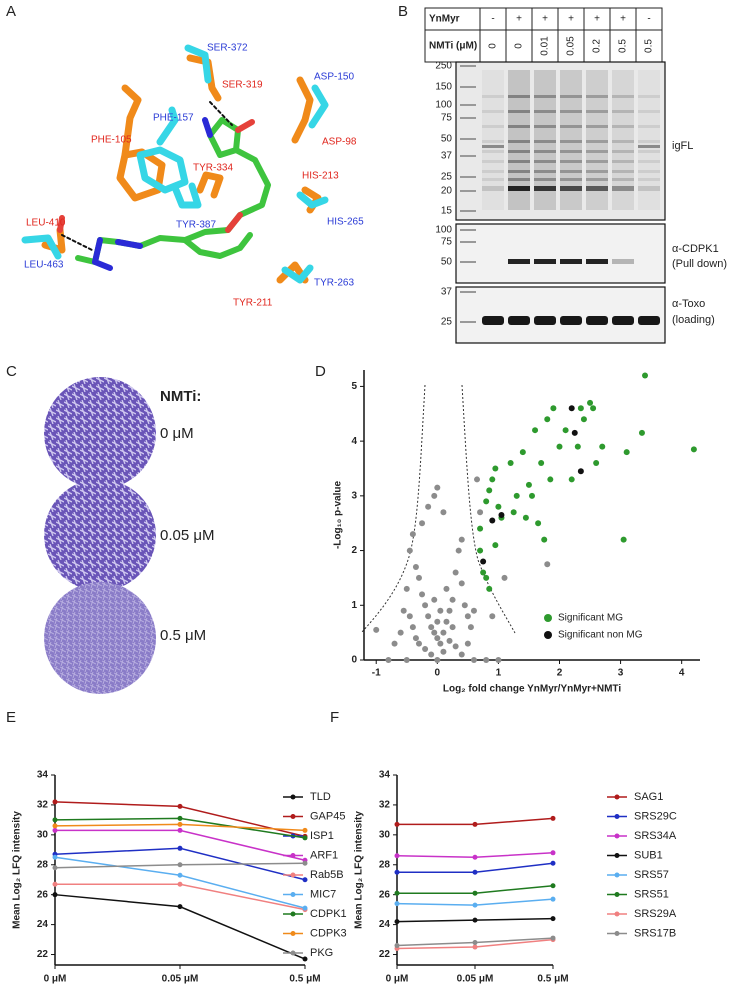  What do you see at coordinates (655, 914) in the screenshot?
I see `legend-label: SRS29A` at bounding box center [655, 914].